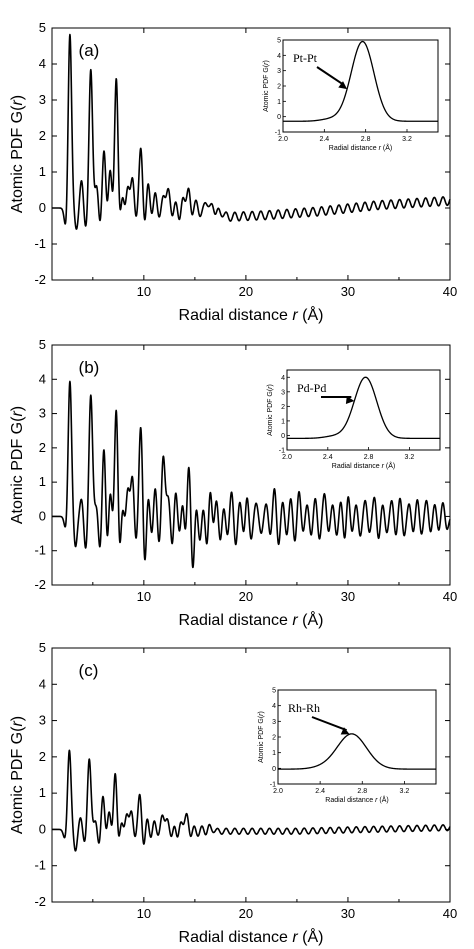  Describe the element at coordinates (251, 800) in the screenshot. I see `pdf-series-line` at that location.